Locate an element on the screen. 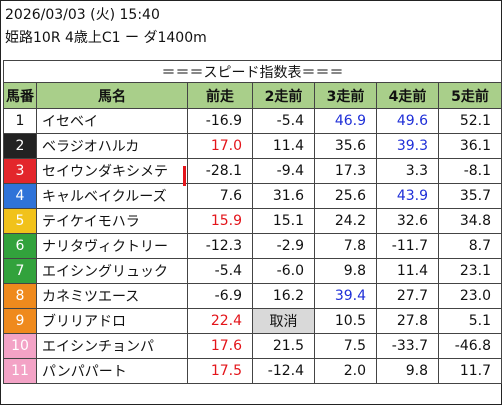 The height and width of the screenshot is (407, 504). horse-number-cell: 6 is located at coordinates (20, 246).